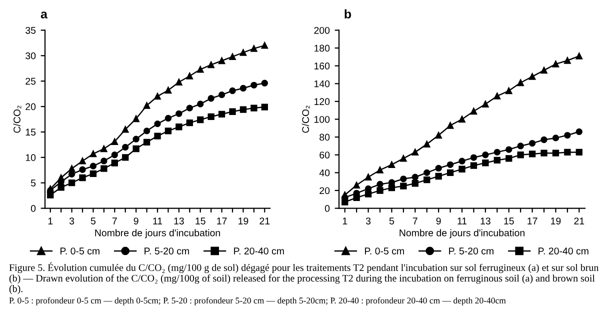 The height and width of the screenshot is (318, 600). What do you see at coordinates (322, 66) in the screenshot?
I see `y-tick-label: 160` at bounding box center [322, 66].